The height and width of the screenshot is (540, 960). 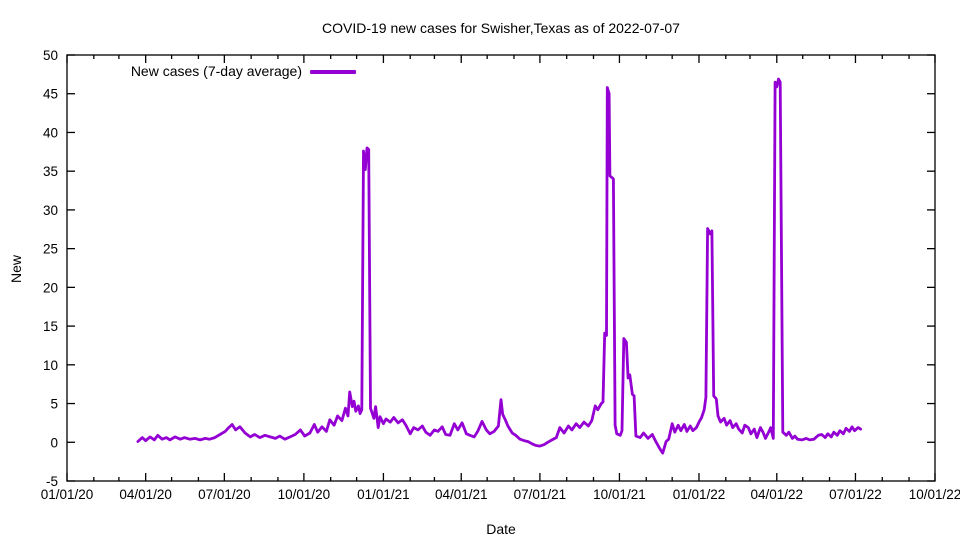 What do you see at coordinates (224, 494) in the screenshot?
I see `x-tick-label: 07/01/20` at bounding box center [224, 494].